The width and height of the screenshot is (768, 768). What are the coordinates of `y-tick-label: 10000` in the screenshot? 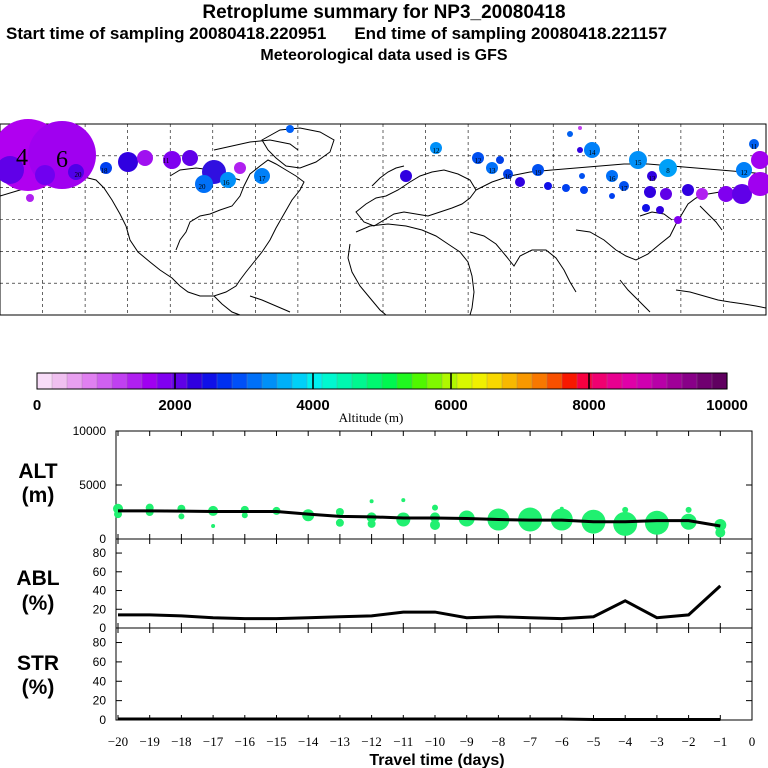 It's located at (90, 431).